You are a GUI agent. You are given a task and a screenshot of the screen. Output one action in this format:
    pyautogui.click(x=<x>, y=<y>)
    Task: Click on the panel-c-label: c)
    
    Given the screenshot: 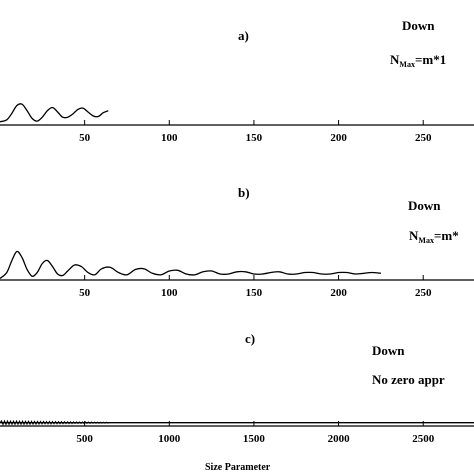 What is the action you would take?
    pyautogui.click(x=250, y=338)
    